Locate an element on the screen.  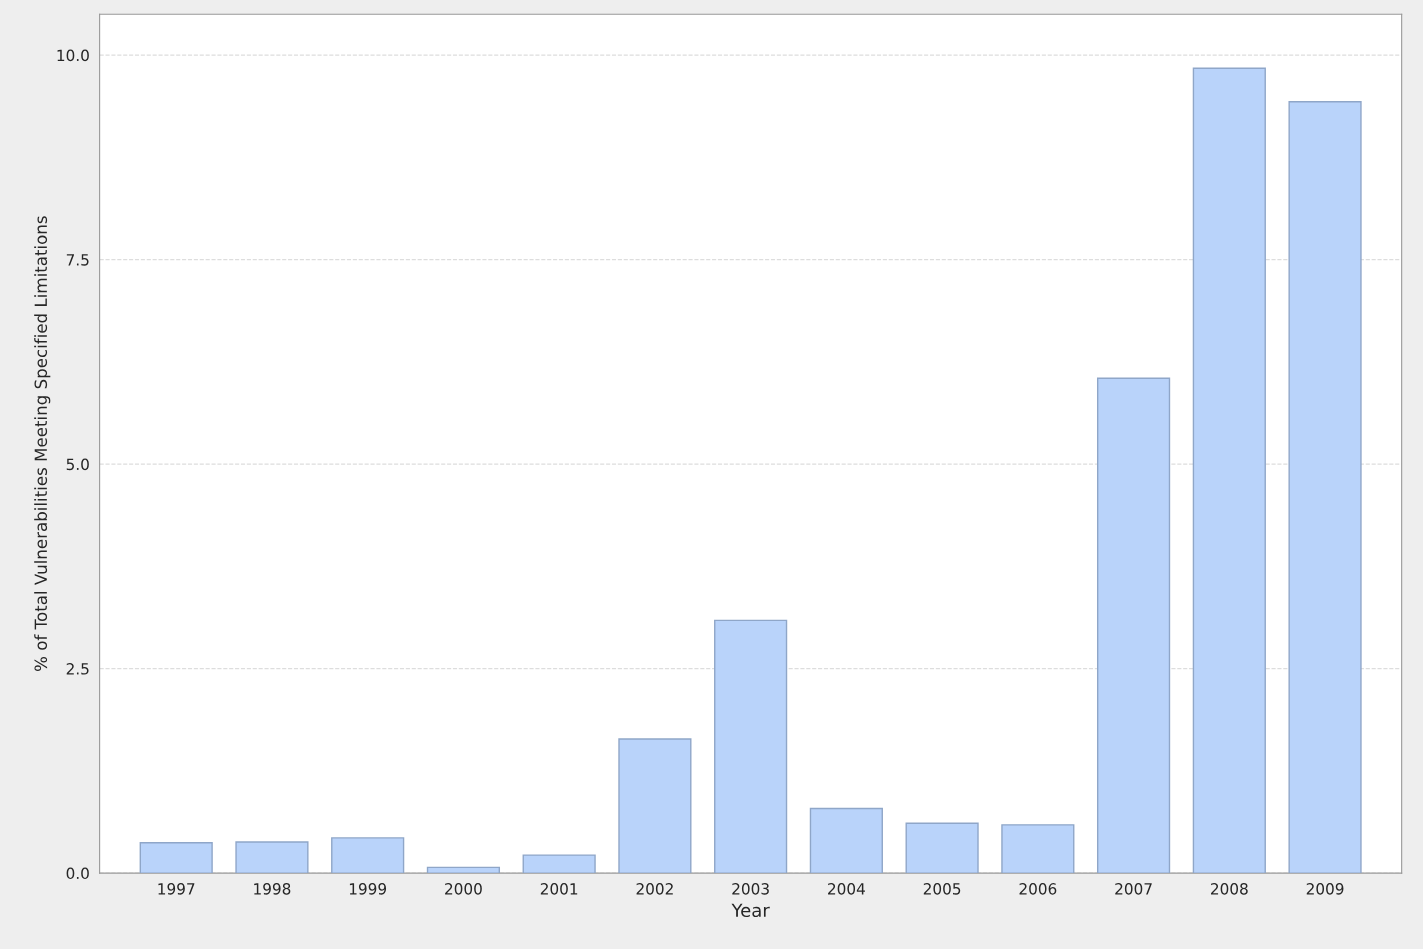
x-tick-label: 2005 is located at coordinates (942, 889).